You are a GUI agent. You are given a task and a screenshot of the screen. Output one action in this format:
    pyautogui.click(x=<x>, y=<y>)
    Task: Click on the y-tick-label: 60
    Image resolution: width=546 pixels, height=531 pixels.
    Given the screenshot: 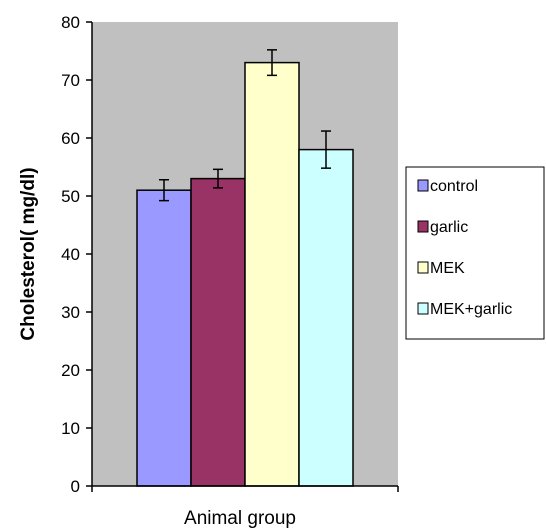 What is the action you would take?
    pyautogui.click(x=70, y=138)
    